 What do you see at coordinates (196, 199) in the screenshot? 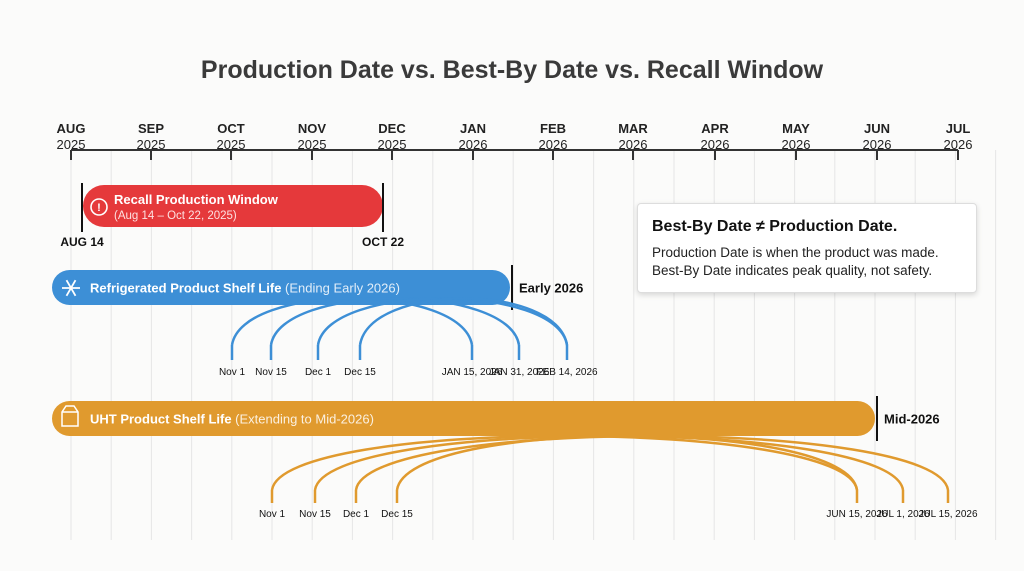
I see `recall-title: Recall Production Window` at bounding box center [196, 199].